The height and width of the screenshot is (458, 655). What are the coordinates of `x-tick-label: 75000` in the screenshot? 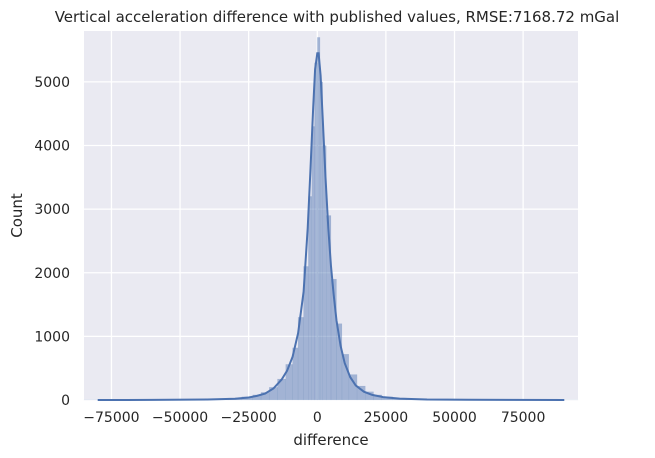 It's located at (523, 418).